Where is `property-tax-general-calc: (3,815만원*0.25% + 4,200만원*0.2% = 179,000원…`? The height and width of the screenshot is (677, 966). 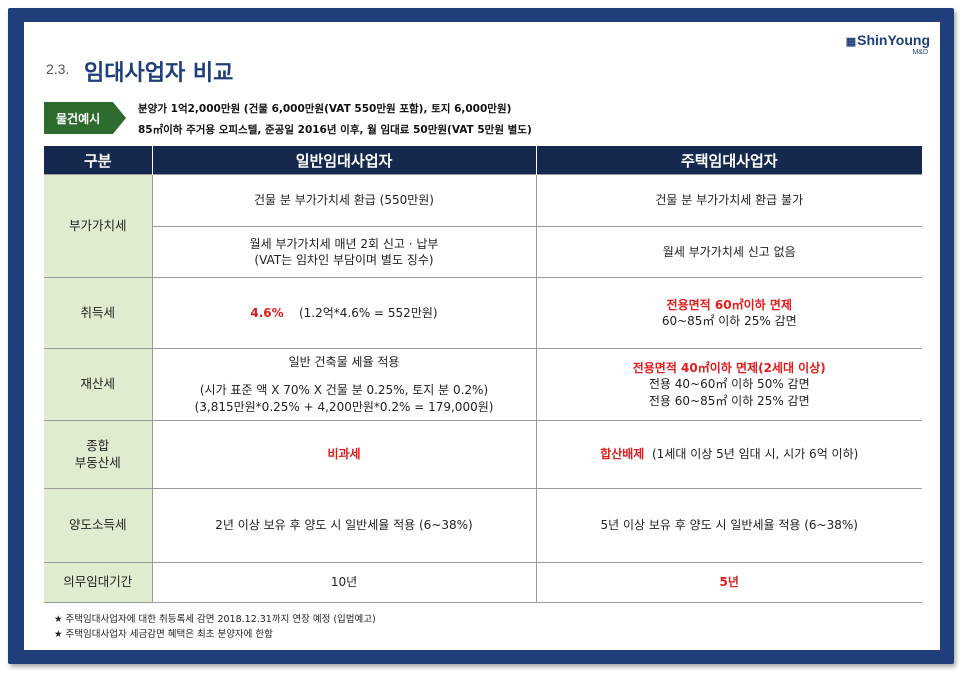
property-tax-general-calc: (3,815만원*0.25% + 4,200만원*0.2% = 179,000원… is located at coordinates (344, 406).